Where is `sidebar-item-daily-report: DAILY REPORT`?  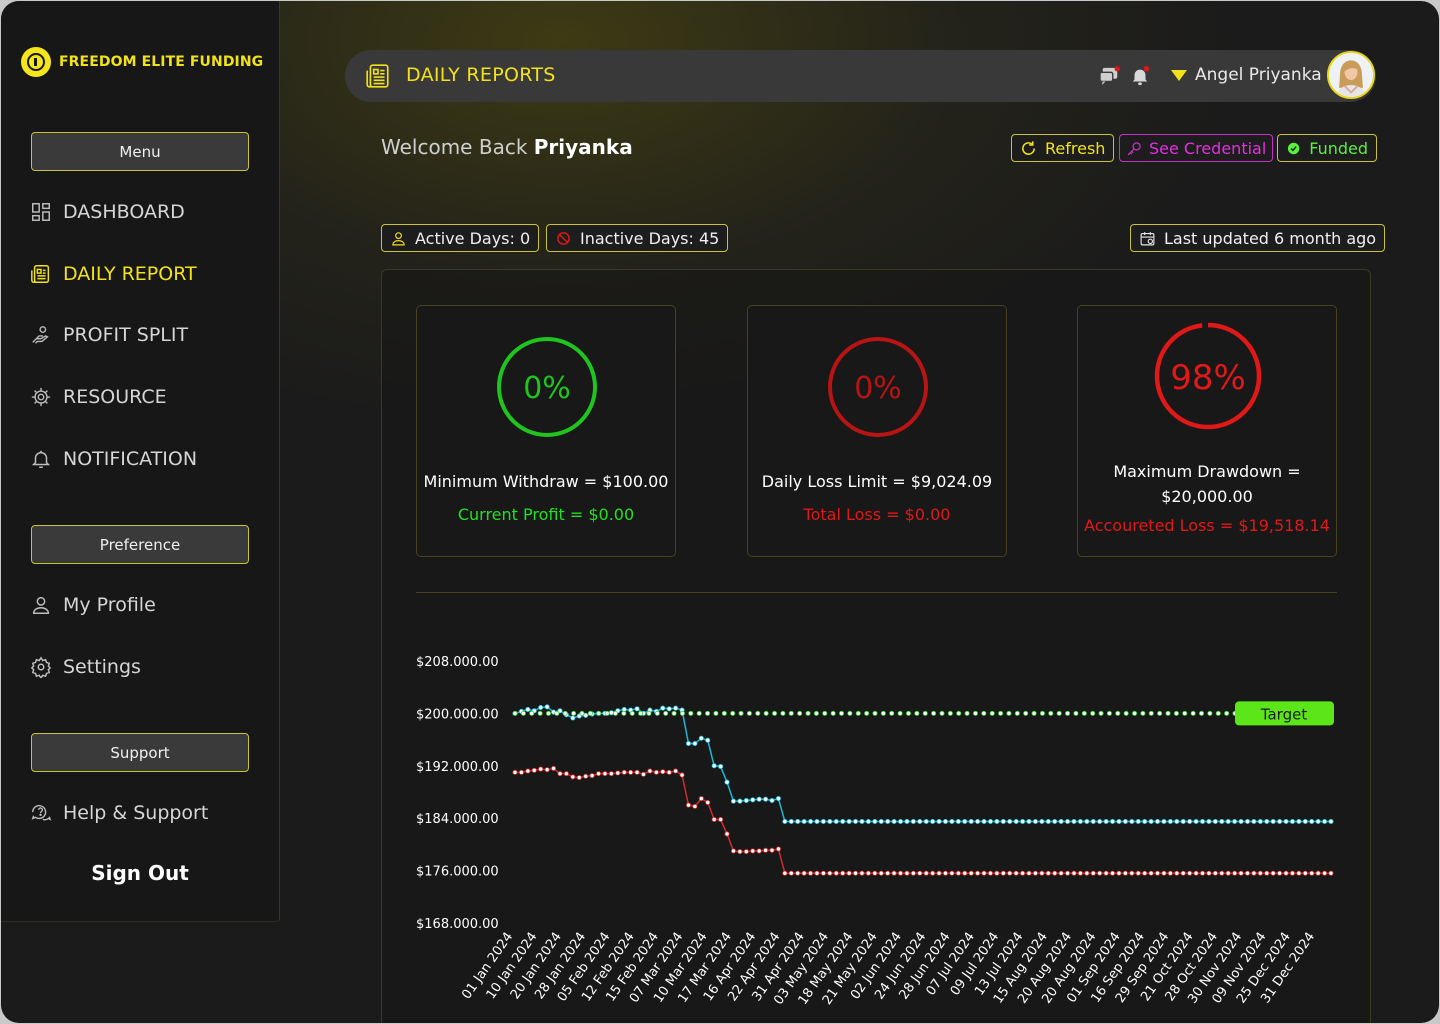 sidebar-item-daily-report: DAILY REPORT is located at coordinates (113, 274).